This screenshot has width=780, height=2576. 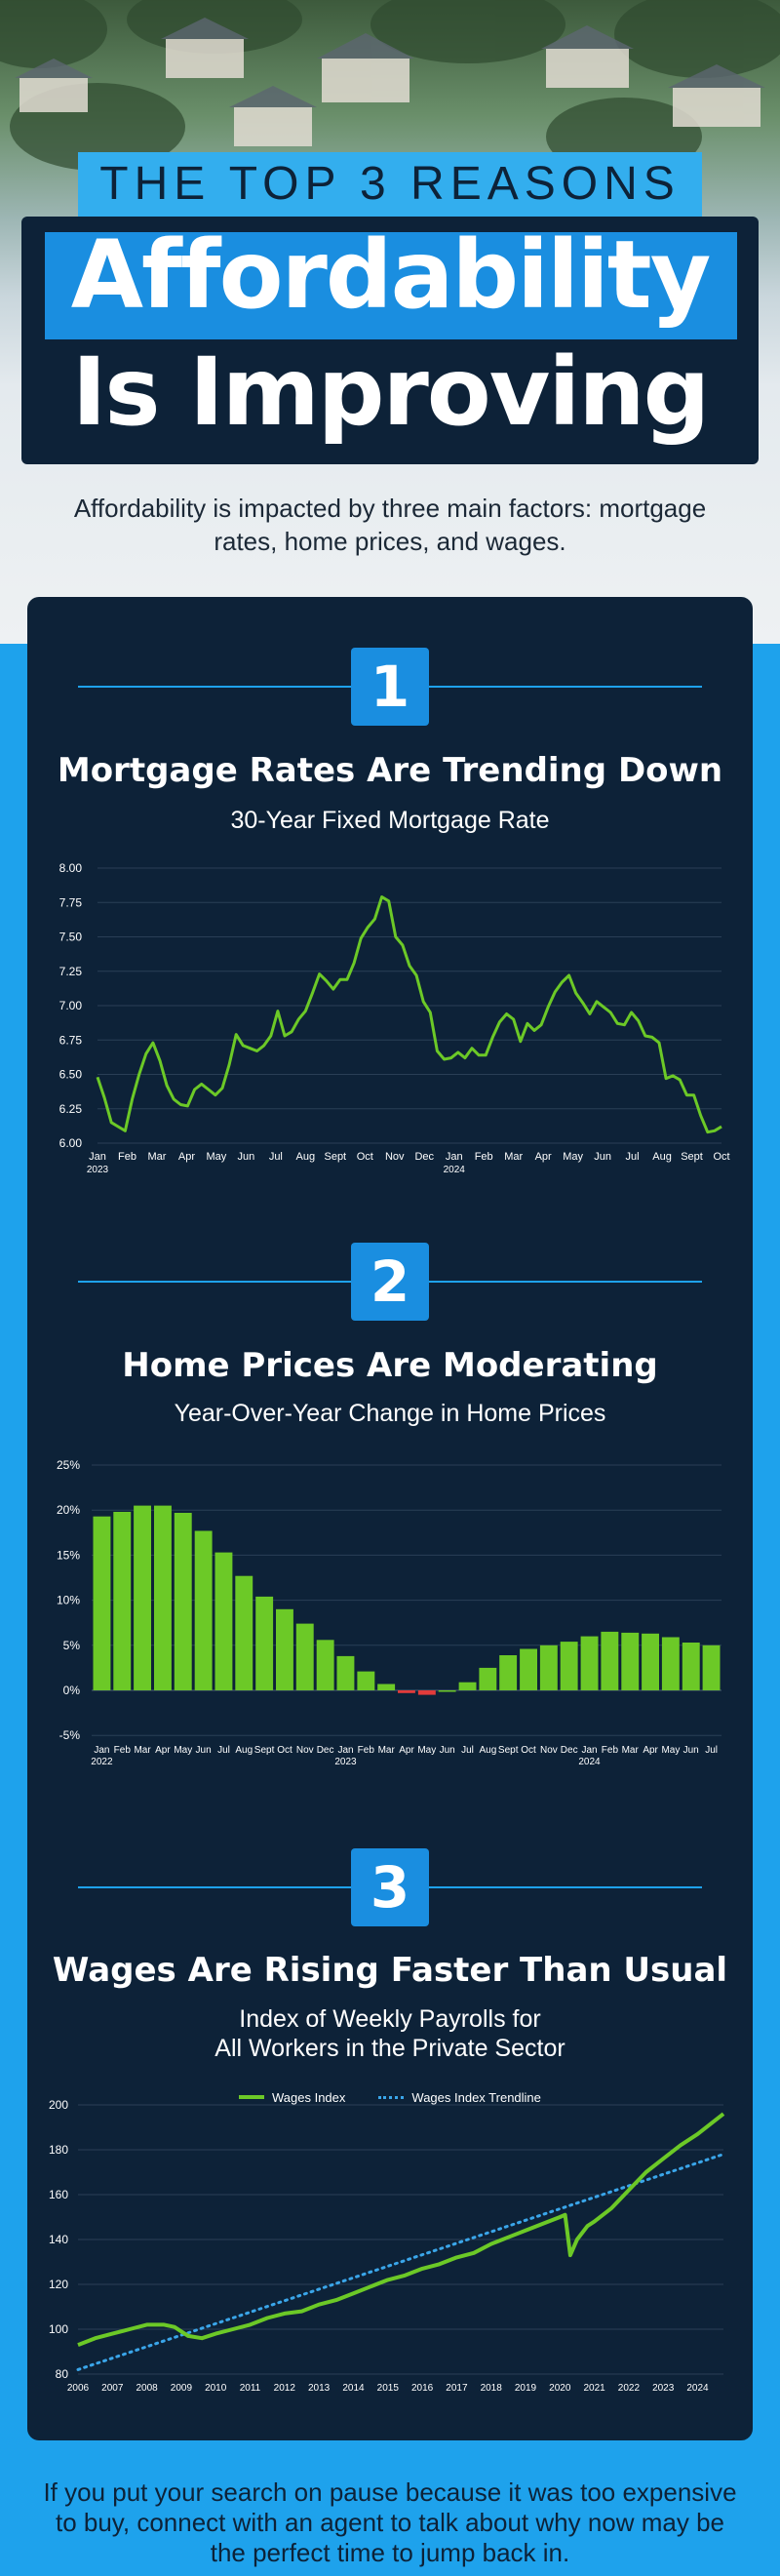 I want to click on y-tick-label: 80, so click(x=62, y=2374).